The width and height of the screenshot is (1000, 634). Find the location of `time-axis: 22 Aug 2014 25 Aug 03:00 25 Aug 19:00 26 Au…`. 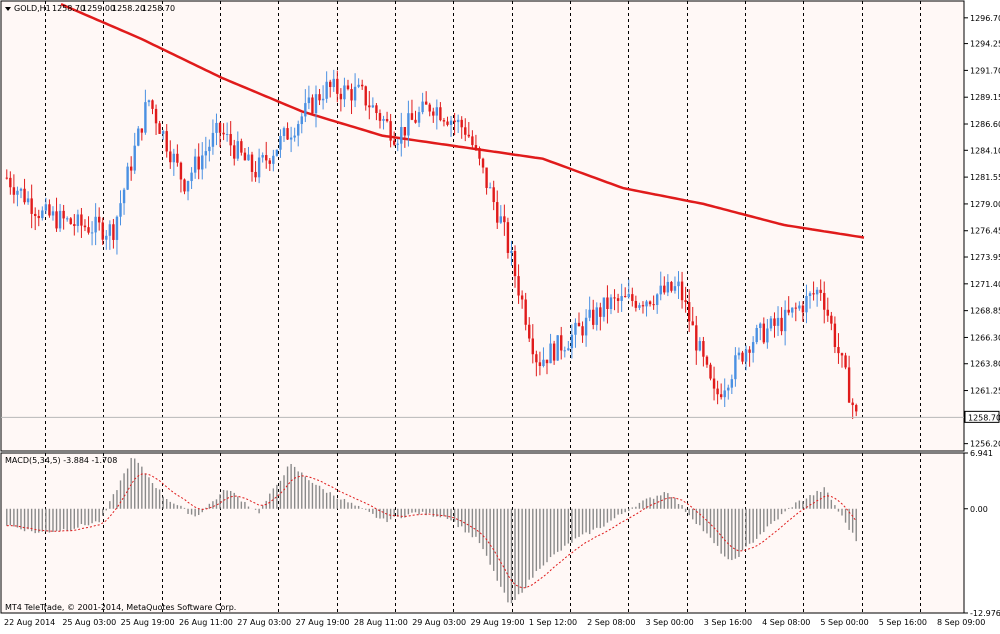

time-axis: 22 Aug 2014 25 Aug 03:00 25 Aug 19:00 26 Au… is located at coordinates (494, 622).